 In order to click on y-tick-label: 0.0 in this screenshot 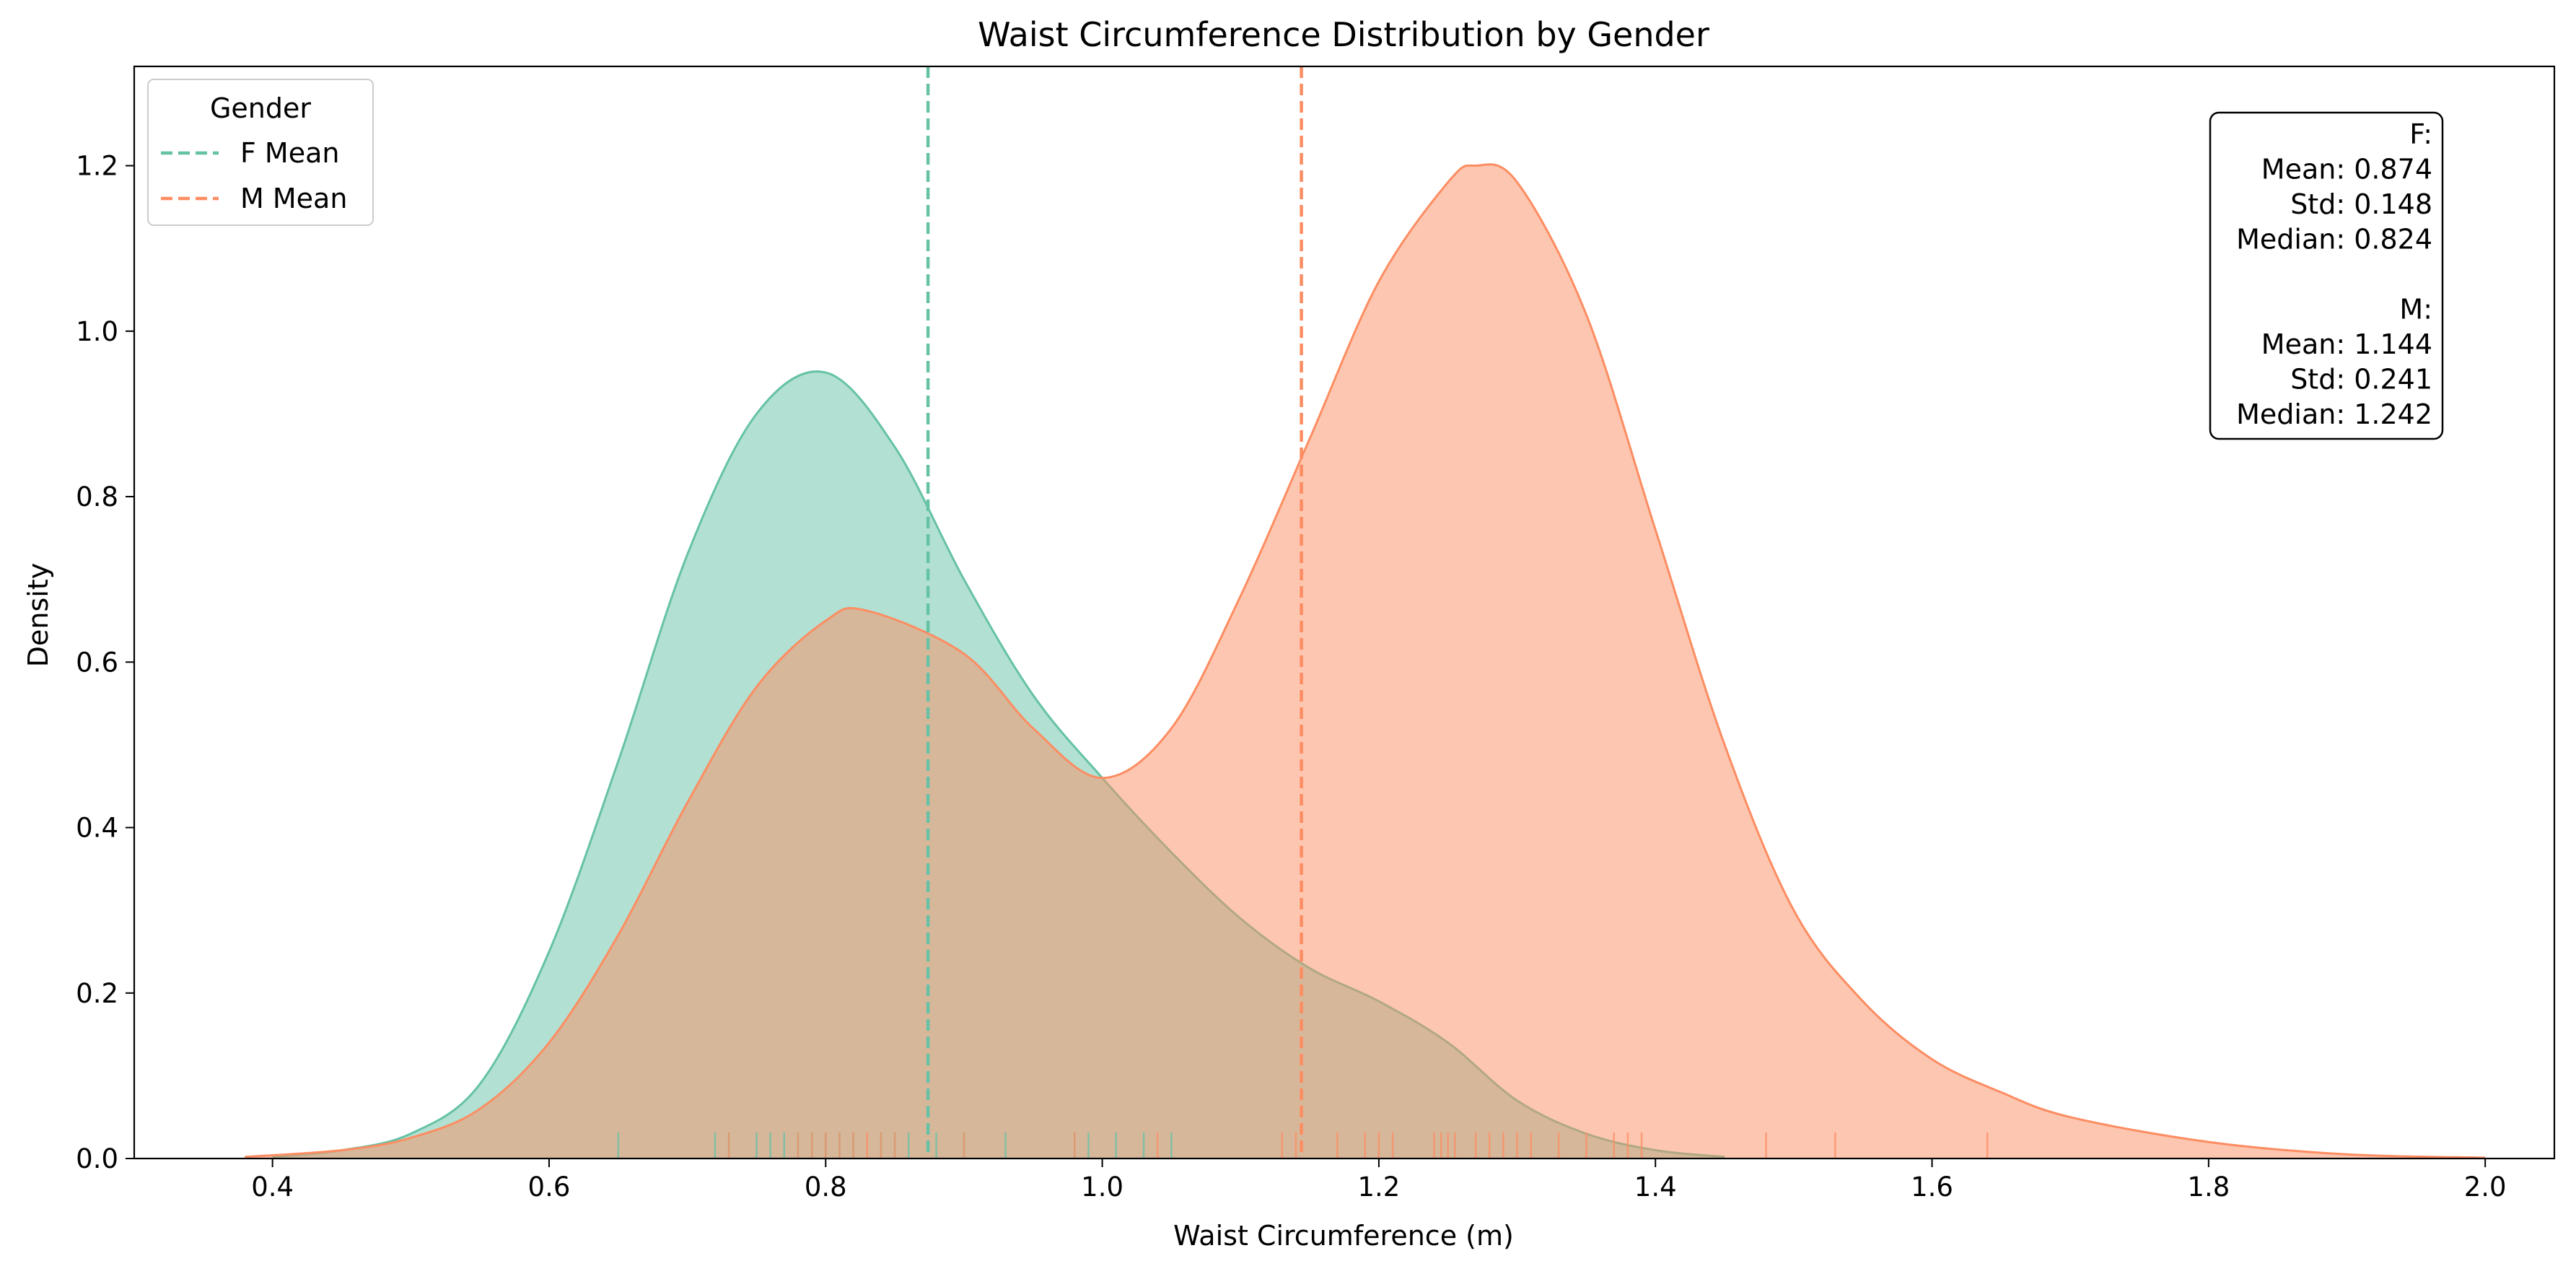, I will do `click(97, 1158)`.